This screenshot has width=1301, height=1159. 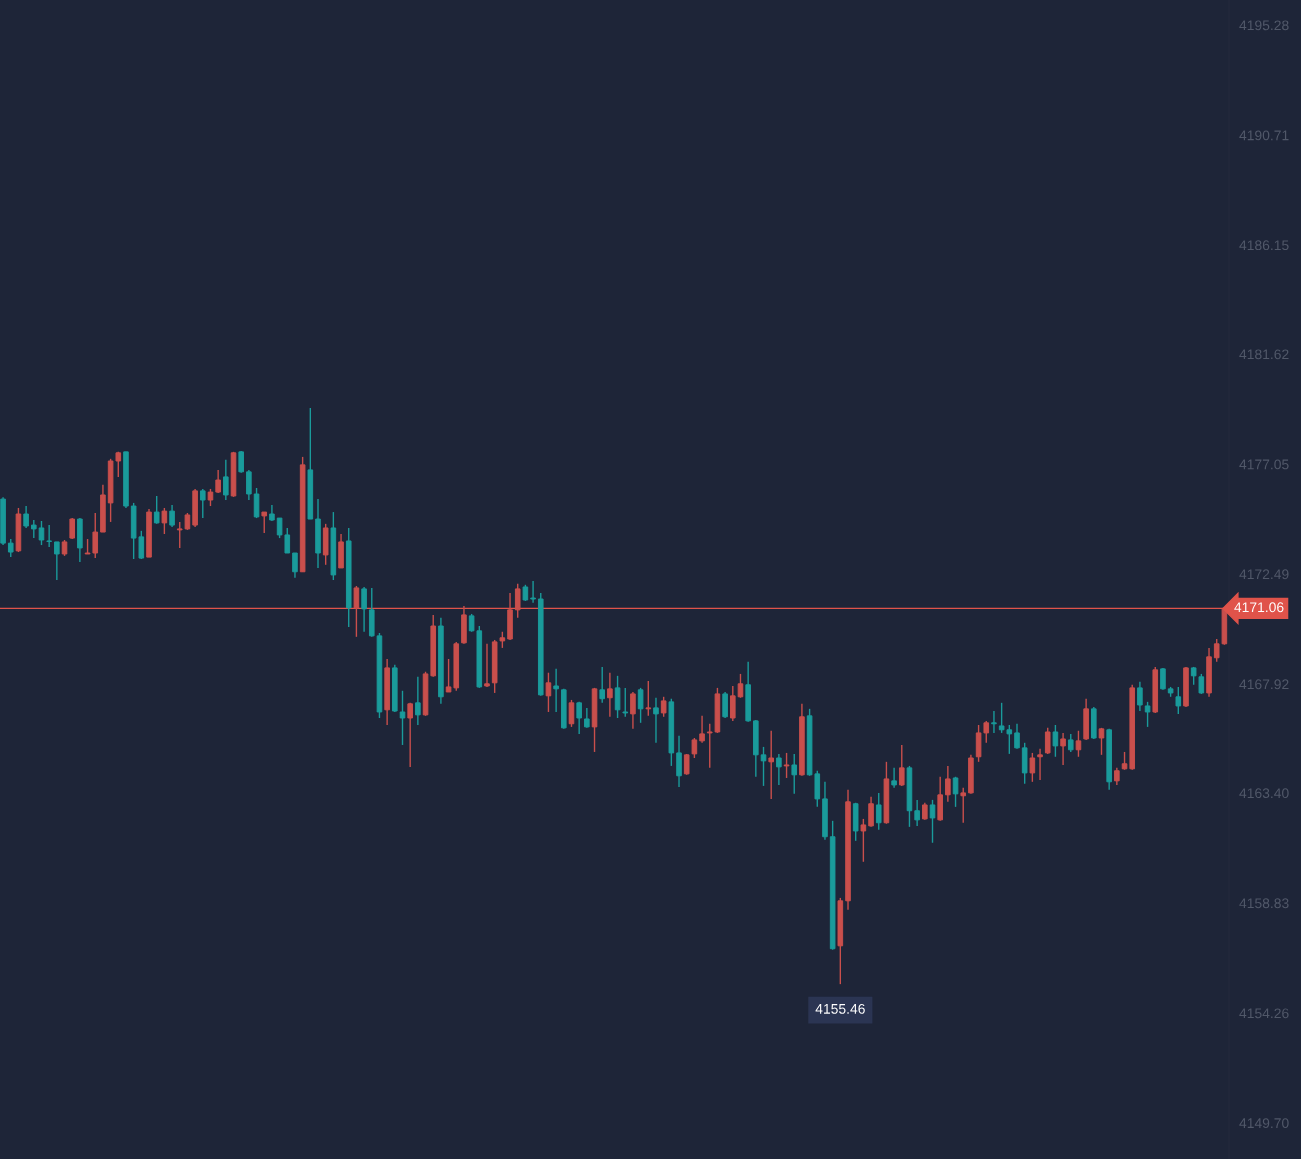 I want to click on annotation: 4155.46, so click(x=840, y=1008).